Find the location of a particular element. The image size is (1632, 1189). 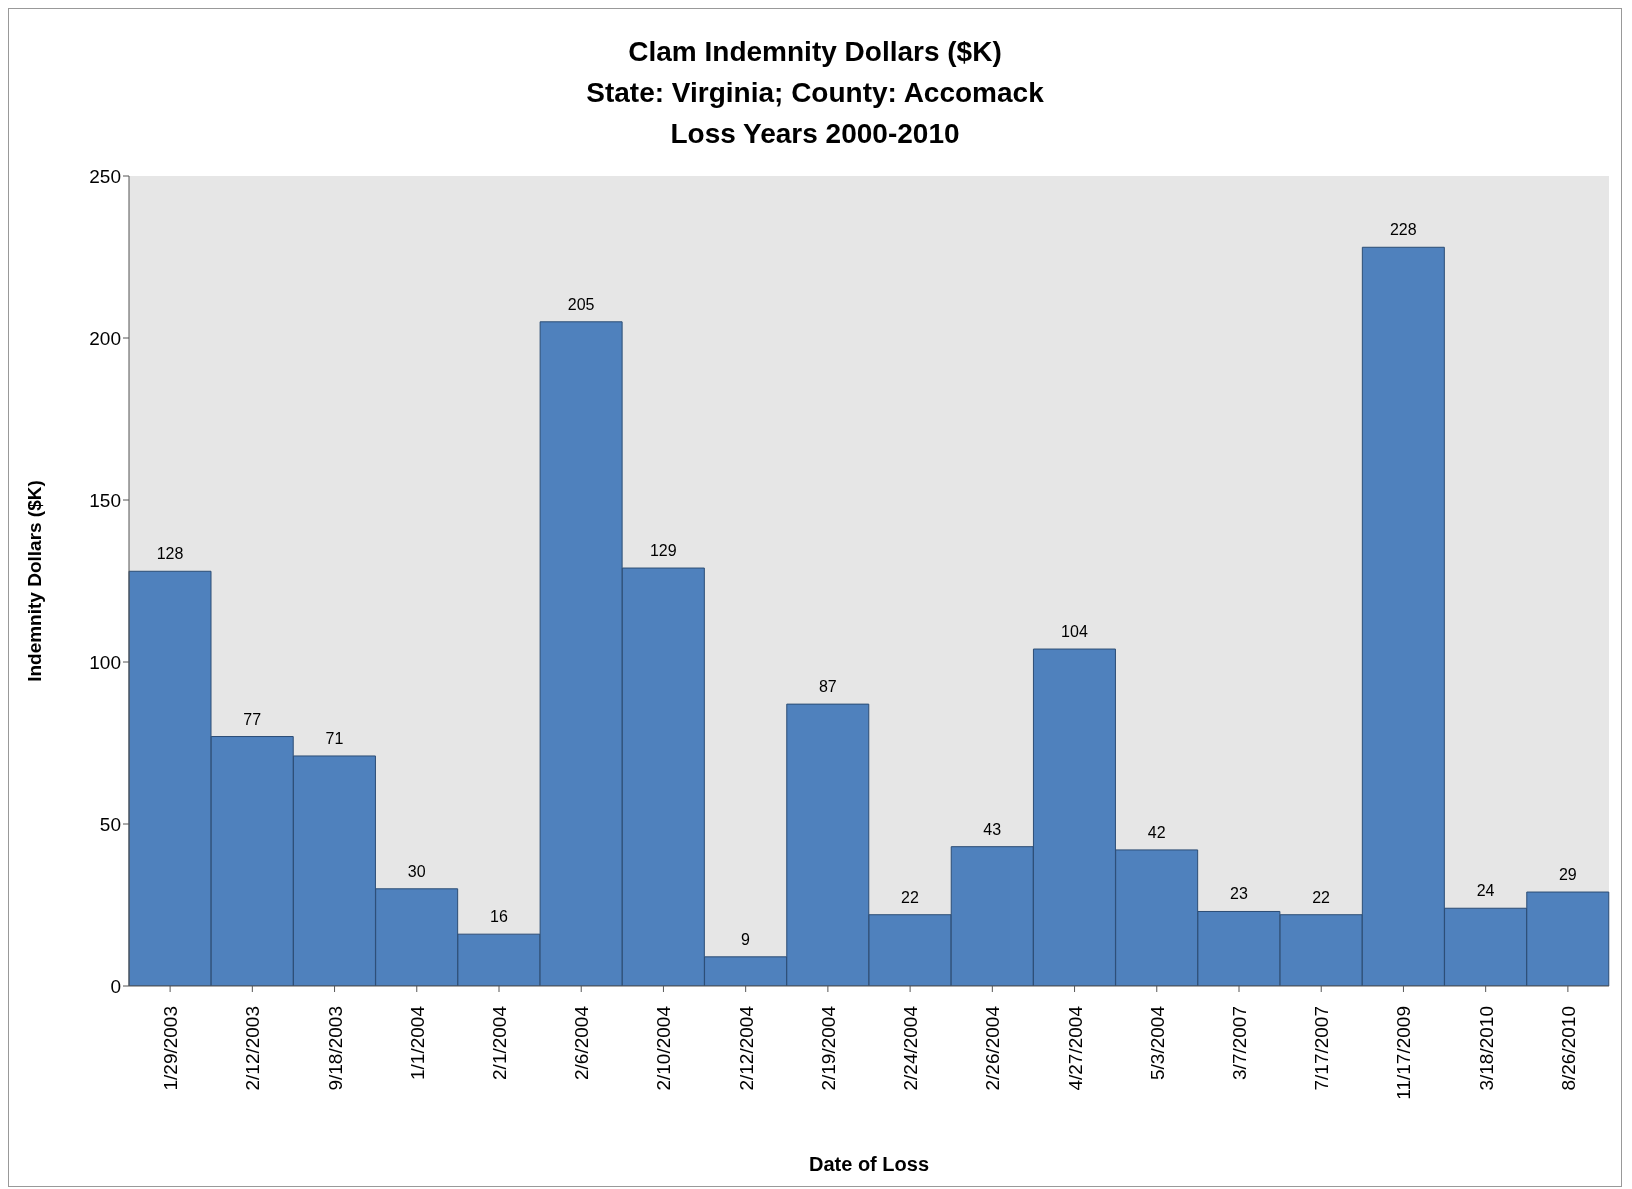

y-tick-label: 50 is located at coordinates (110, 824).